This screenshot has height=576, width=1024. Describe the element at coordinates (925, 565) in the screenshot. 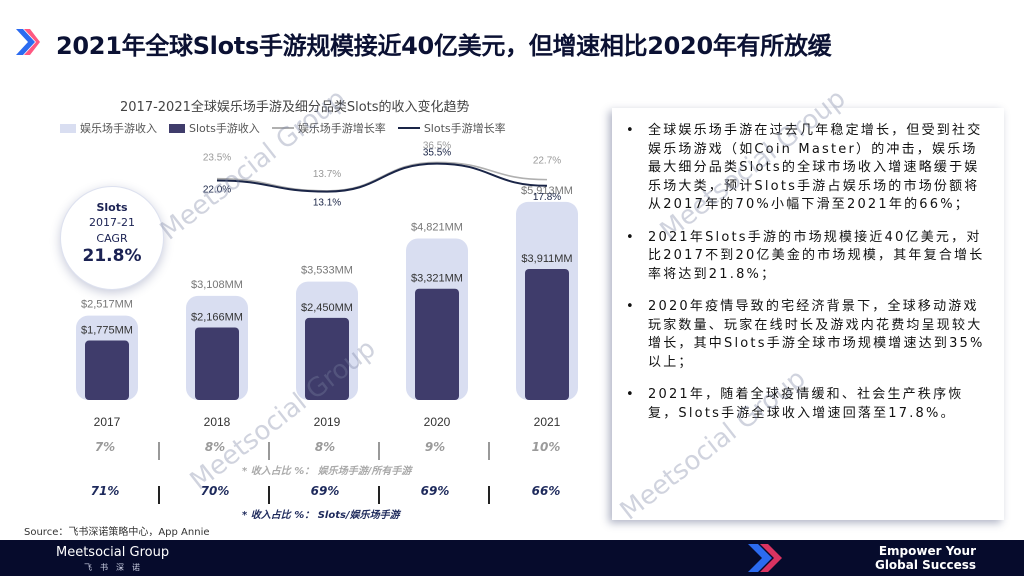

I see `tagline-line: Global Success` at that location.